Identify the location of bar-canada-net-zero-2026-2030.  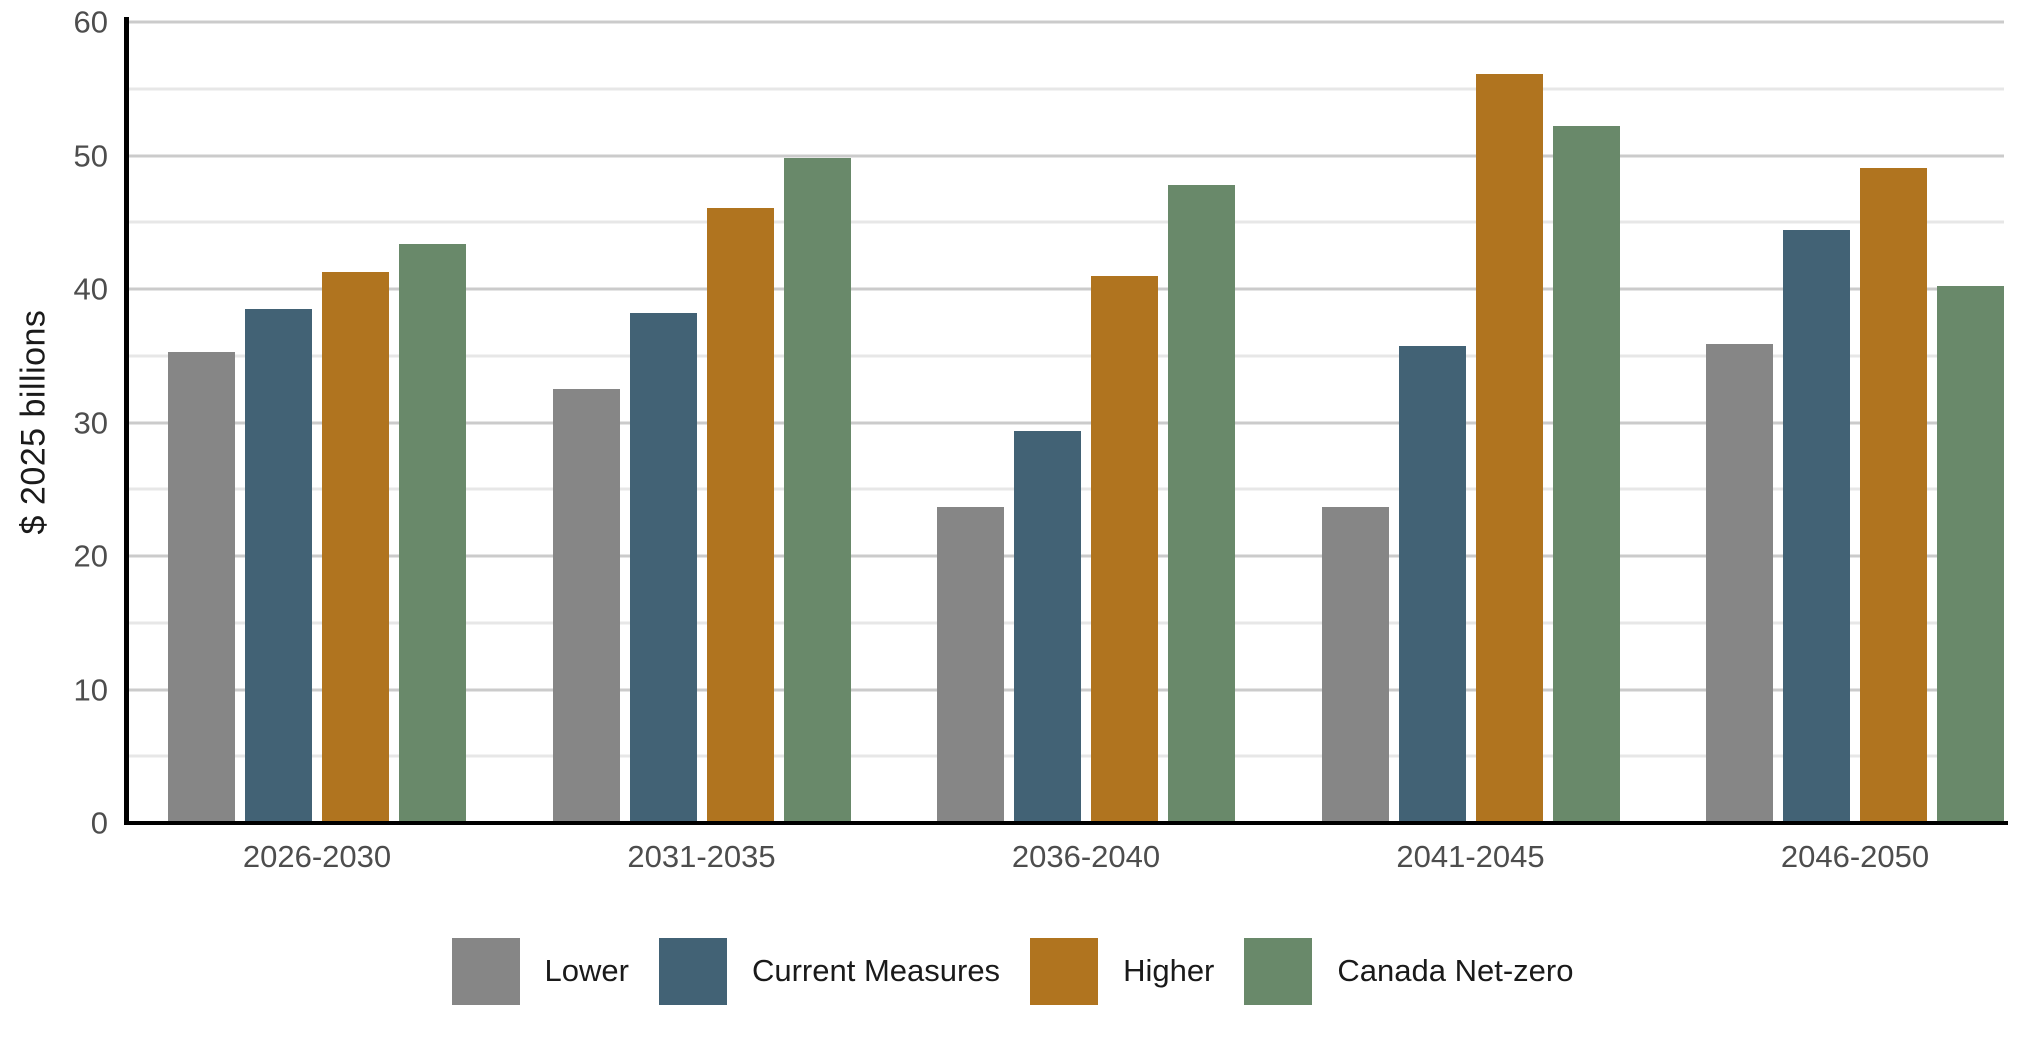
(432, 533).